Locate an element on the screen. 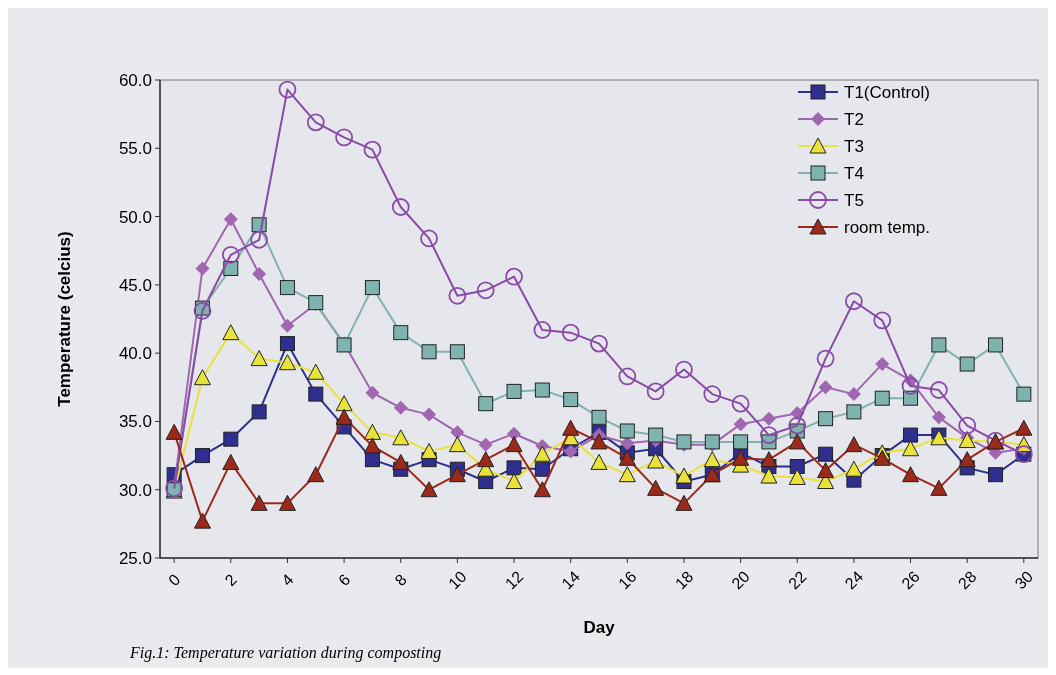 The width and height of the screenshot is (1056, 675). legend-label: T1(Control) is located at coordinates (887, 92).